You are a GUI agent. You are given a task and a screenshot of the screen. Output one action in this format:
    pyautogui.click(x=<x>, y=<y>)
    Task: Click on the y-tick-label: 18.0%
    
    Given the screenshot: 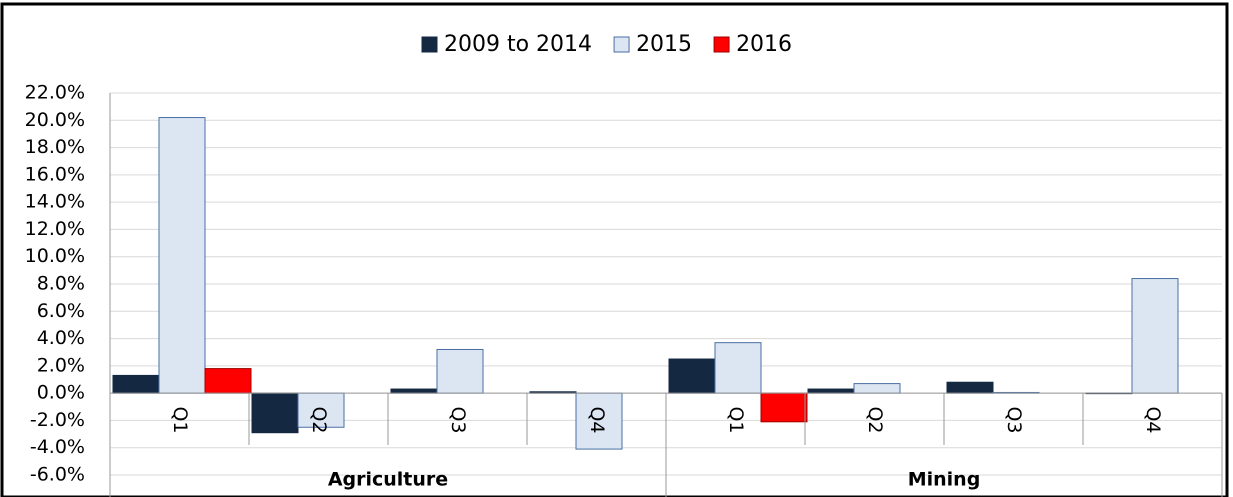 What is the action you would take?
    pyautogui.click(x=55, y=147)
    